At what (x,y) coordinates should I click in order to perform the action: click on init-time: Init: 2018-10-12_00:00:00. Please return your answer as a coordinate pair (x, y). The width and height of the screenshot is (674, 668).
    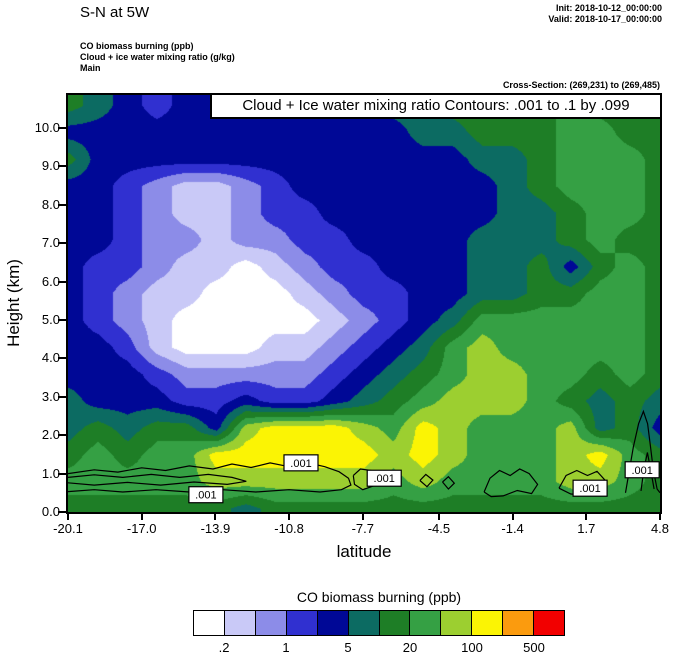
    Looking at the image, I should click on (608, 8).